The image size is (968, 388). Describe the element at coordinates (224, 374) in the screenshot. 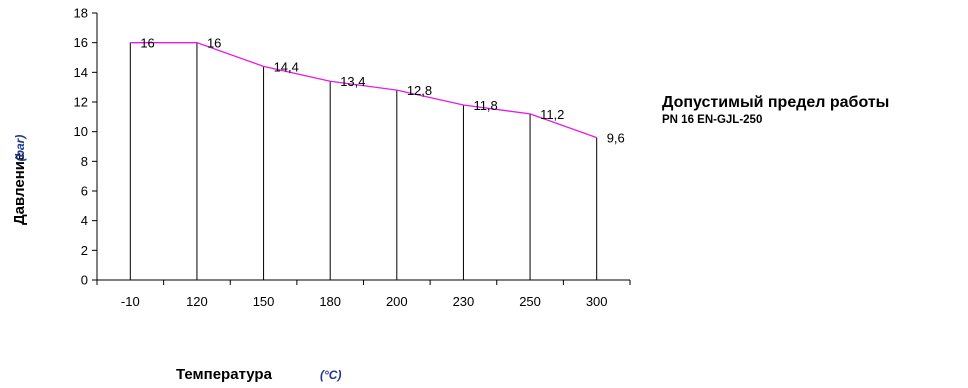

I see `x-axis-title: Температура` at that location.